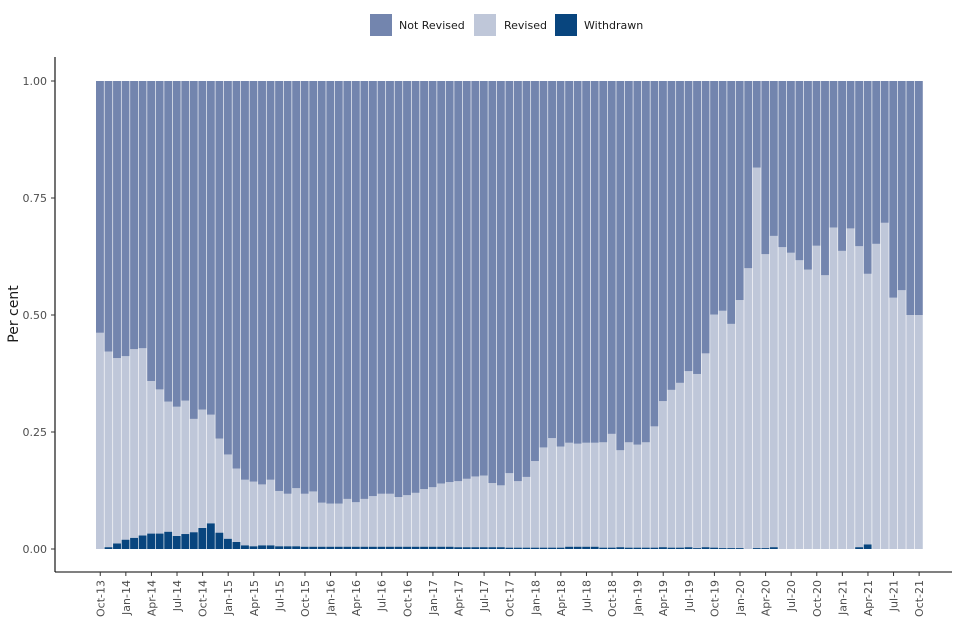 This screenshot has width=960, height=640. Describe the element at coordinates (525, 25) in the screenshot. I see `legend-label-revised: Revised` at that location.